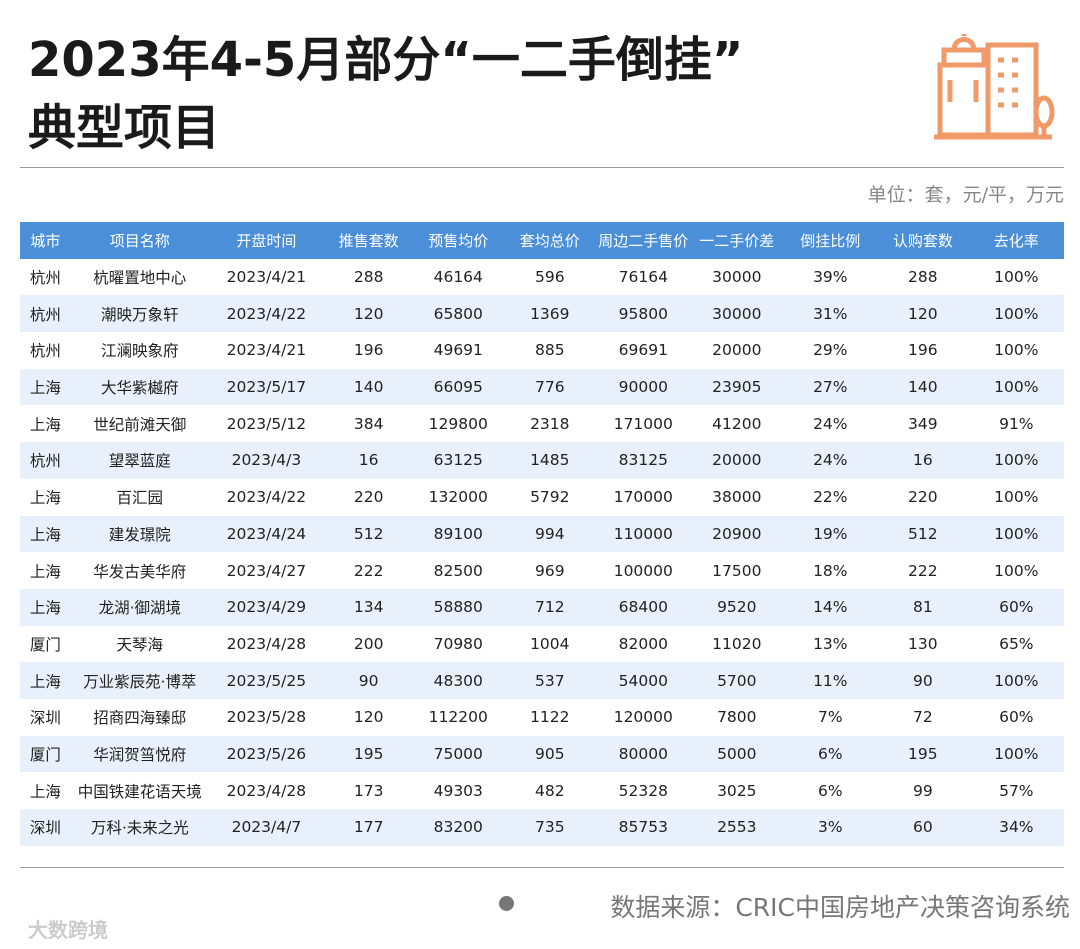  I want to click on cell: 140, so click(923, 387).